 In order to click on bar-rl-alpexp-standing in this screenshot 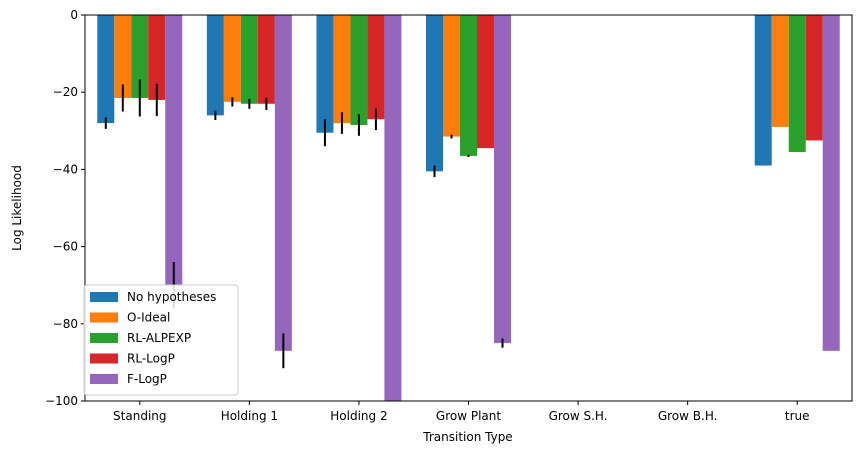, I will do `click(140, 56)`.